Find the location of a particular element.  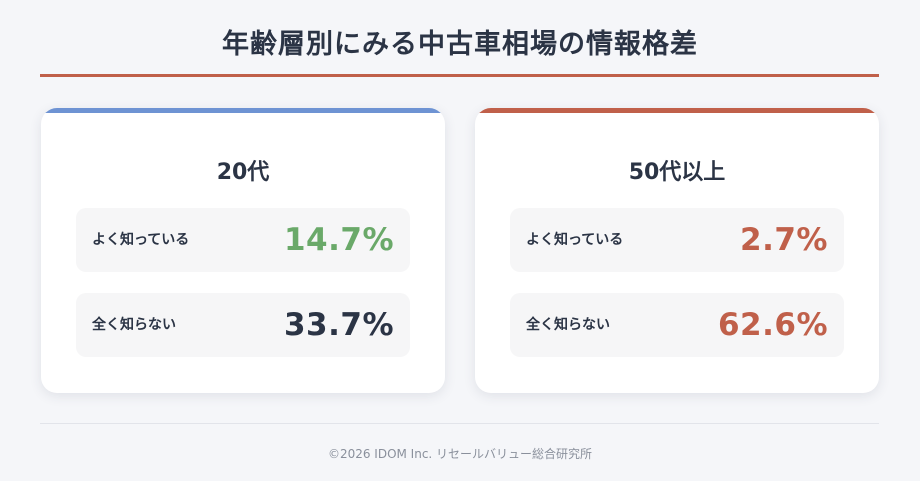

footer-divider is located at coordinates (459, 423).